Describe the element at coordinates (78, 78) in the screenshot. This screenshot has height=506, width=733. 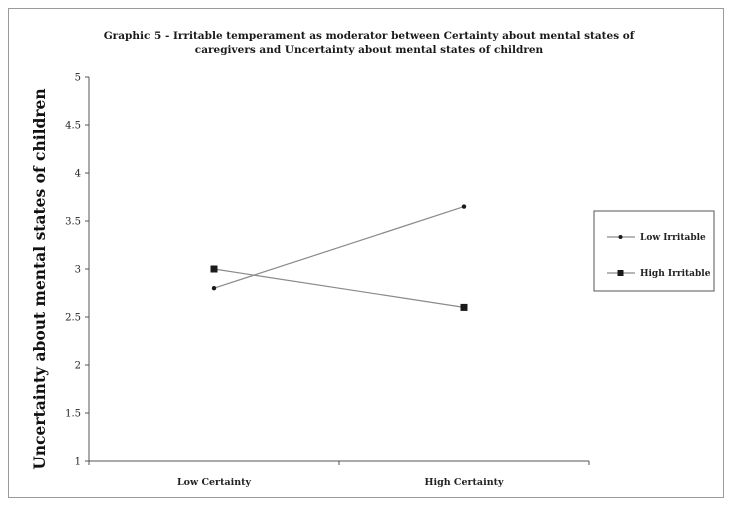
I see `y-tick-label-8: 5` at that location.